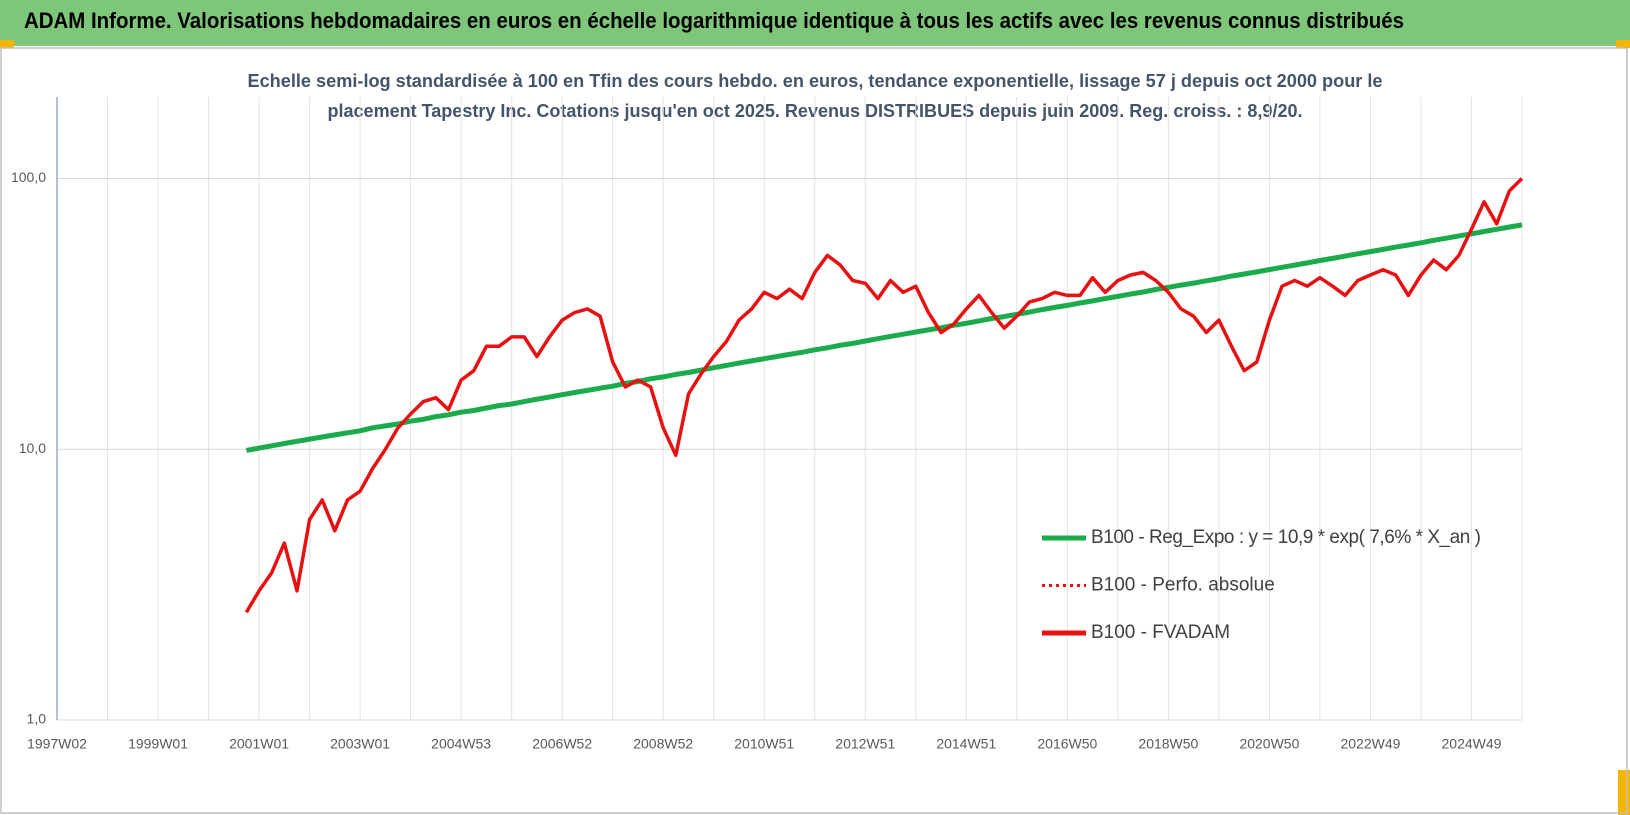  What do you see at coordinates (32, 448) in the screenshot?
I see `y-tick-label: 10,0` at bounding box center [32, 448].